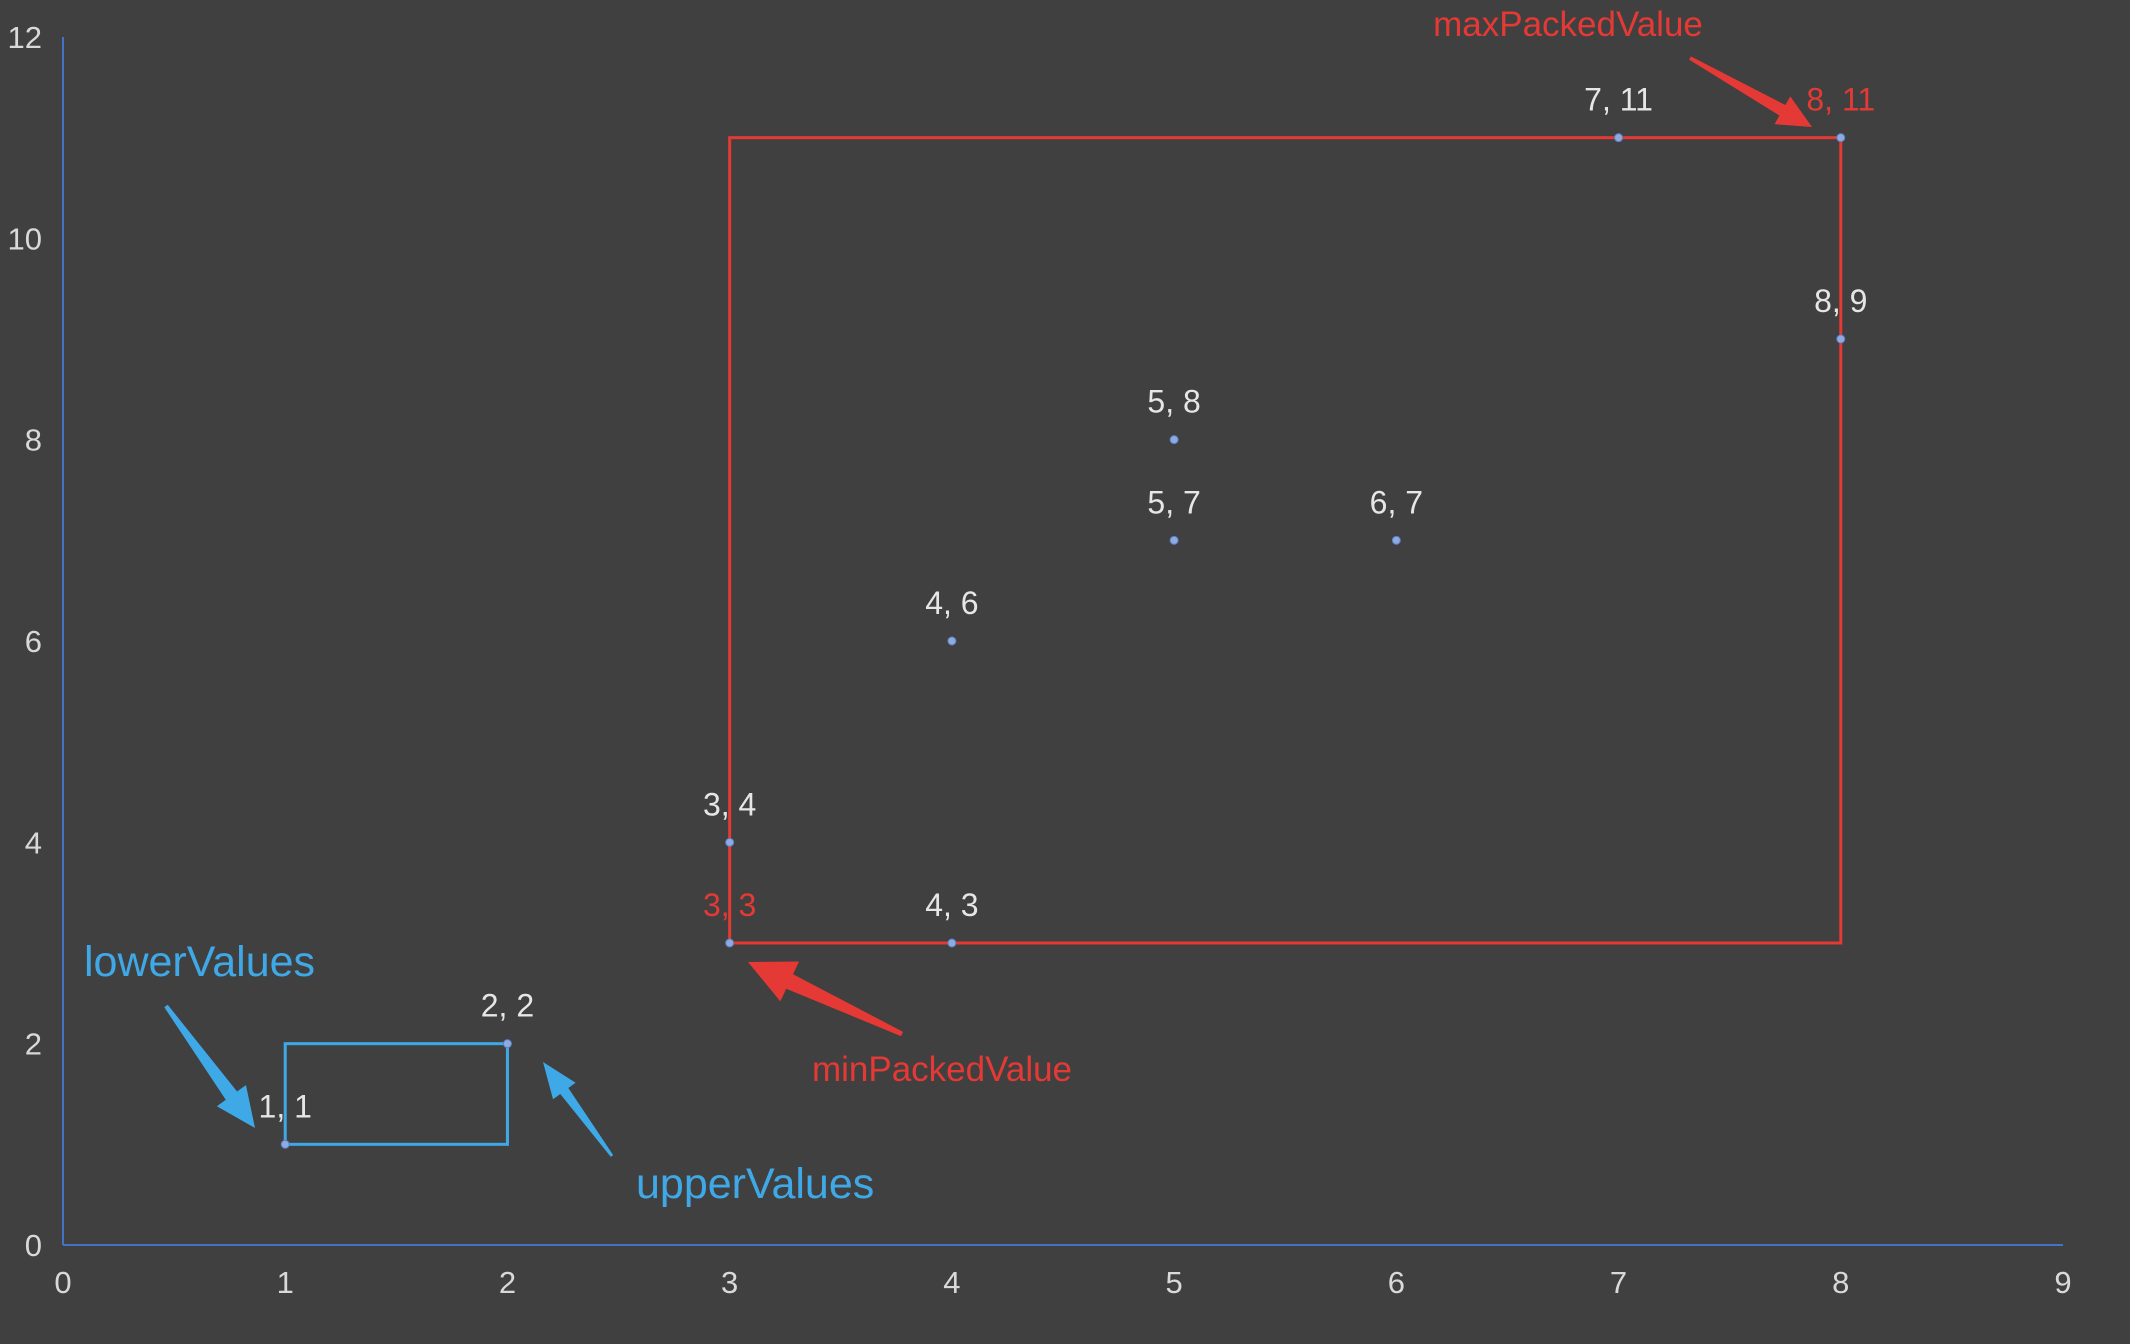  I want to click on y-tick-label: 4, so click(33, 842).